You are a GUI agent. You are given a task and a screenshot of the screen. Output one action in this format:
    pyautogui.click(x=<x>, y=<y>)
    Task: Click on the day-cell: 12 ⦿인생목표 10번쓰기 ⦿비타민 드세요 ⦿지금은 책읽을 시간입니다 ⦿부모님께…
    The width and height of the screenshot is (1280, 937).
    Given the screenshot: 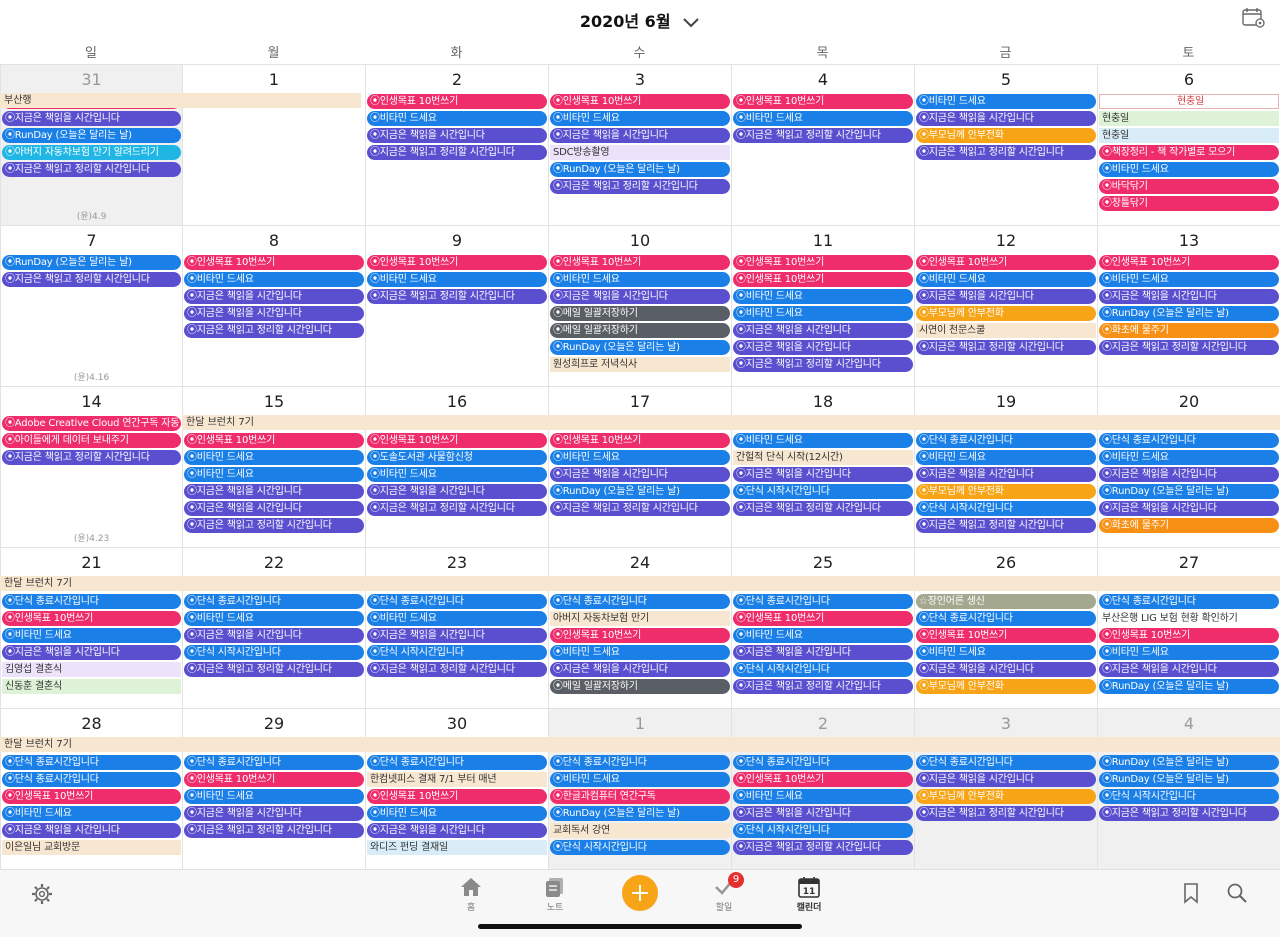 What is the action you would take?
    pyautogui.click(x=1005, y=305)
    